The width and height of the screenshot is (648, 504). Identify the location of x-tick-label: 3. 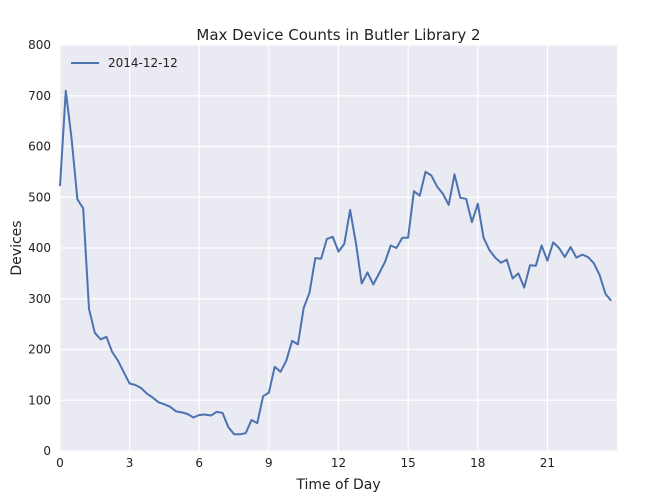
(130, 463).